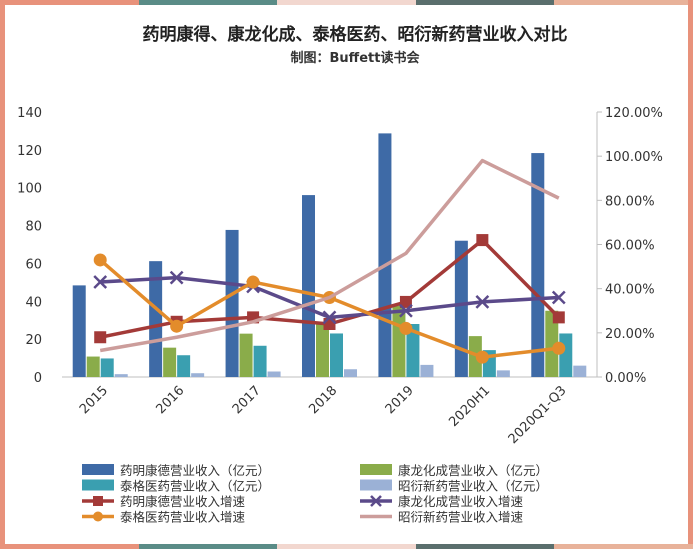  I want to click on y-right-tick-label: 20.00%, so click(630, 334).